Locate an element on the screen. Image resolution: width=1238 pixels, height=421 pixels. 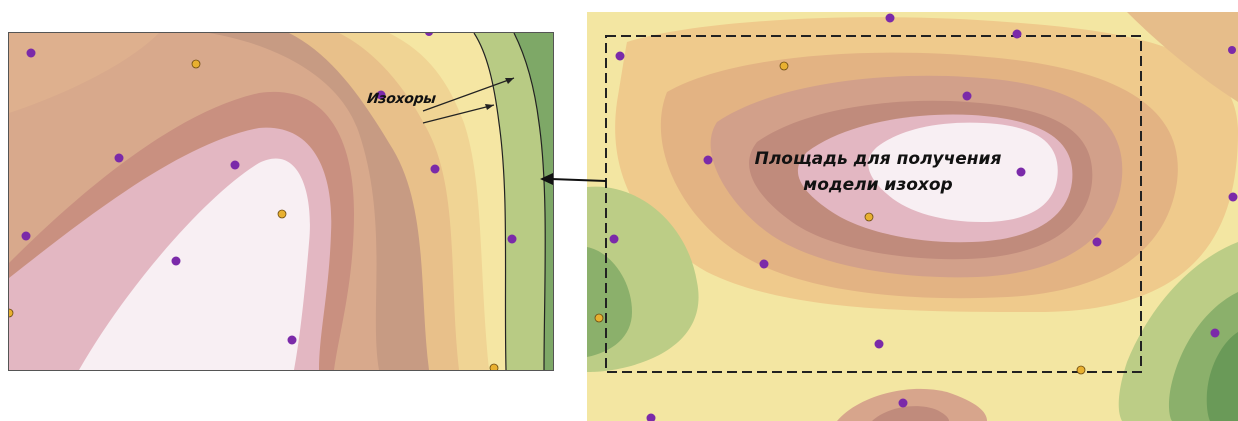
area-caption: Площадь для получения модели изохор is located at coordinates (878, 172).